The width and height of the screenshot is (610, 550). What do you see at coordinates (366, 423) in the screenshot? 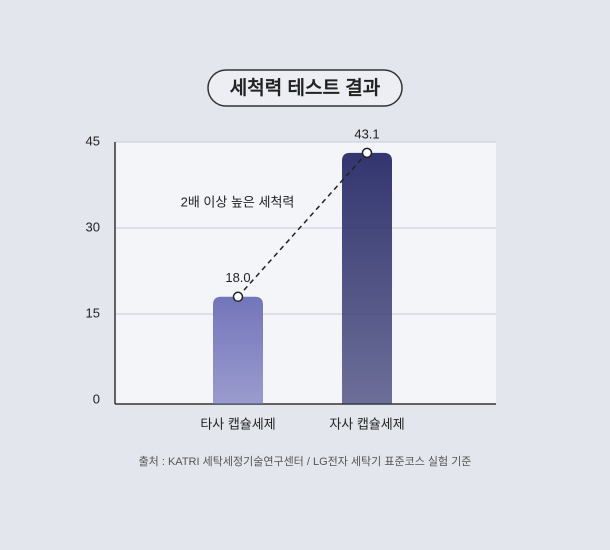
I see `x-tick-label: 자사 캡슐세제` at bounding box center [366, 423].